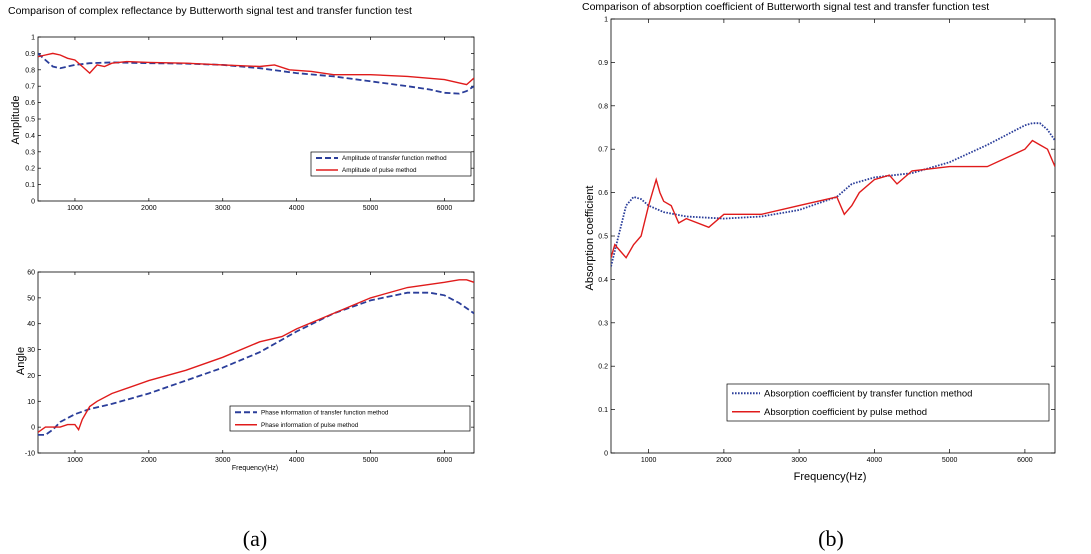 The image size is (1091, 554). I want to click on angle-y-tick-label: 40, so click(31, 324).